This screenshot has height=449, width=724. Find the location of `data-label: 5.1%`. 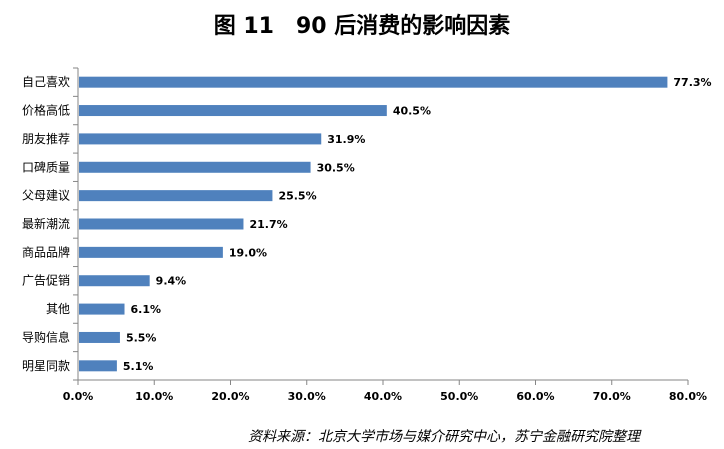

data-label: 5.1% is located at coordinates (138, 366).